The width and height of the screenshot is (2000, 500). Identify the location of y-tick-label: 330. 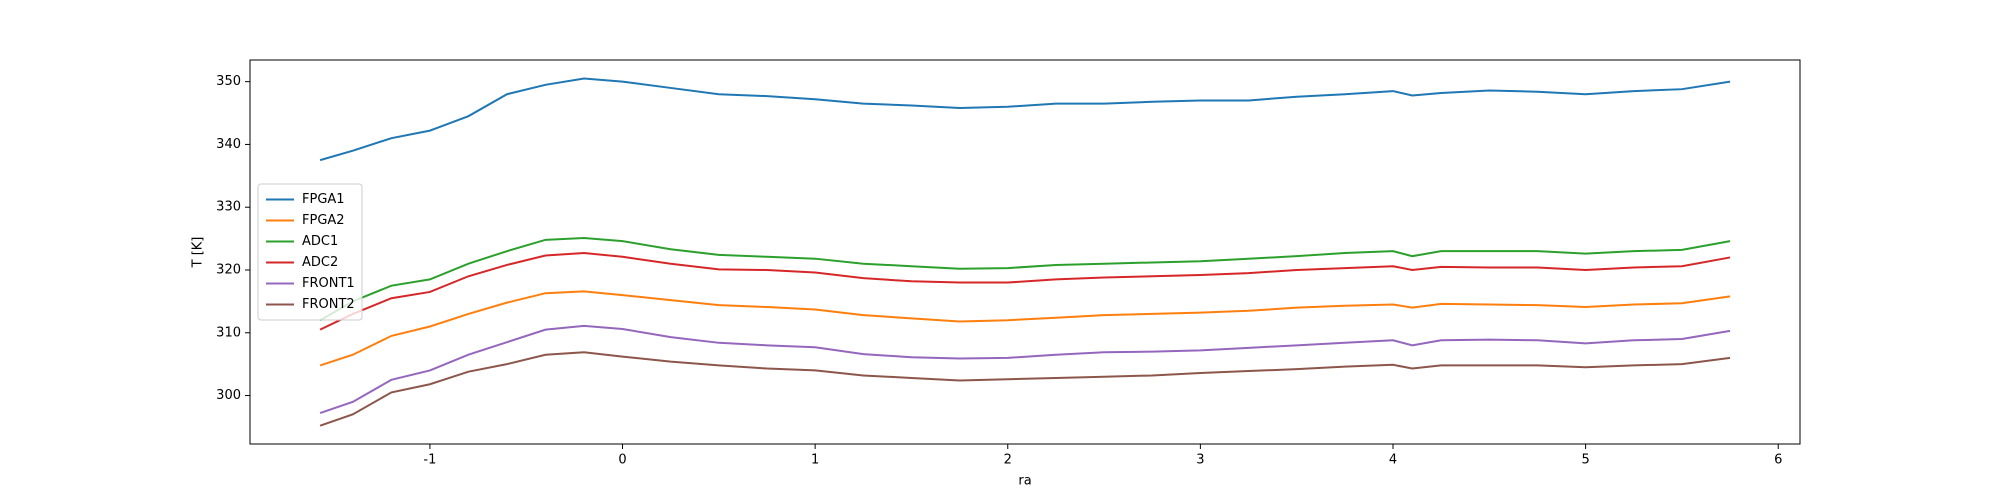
(228, 207).